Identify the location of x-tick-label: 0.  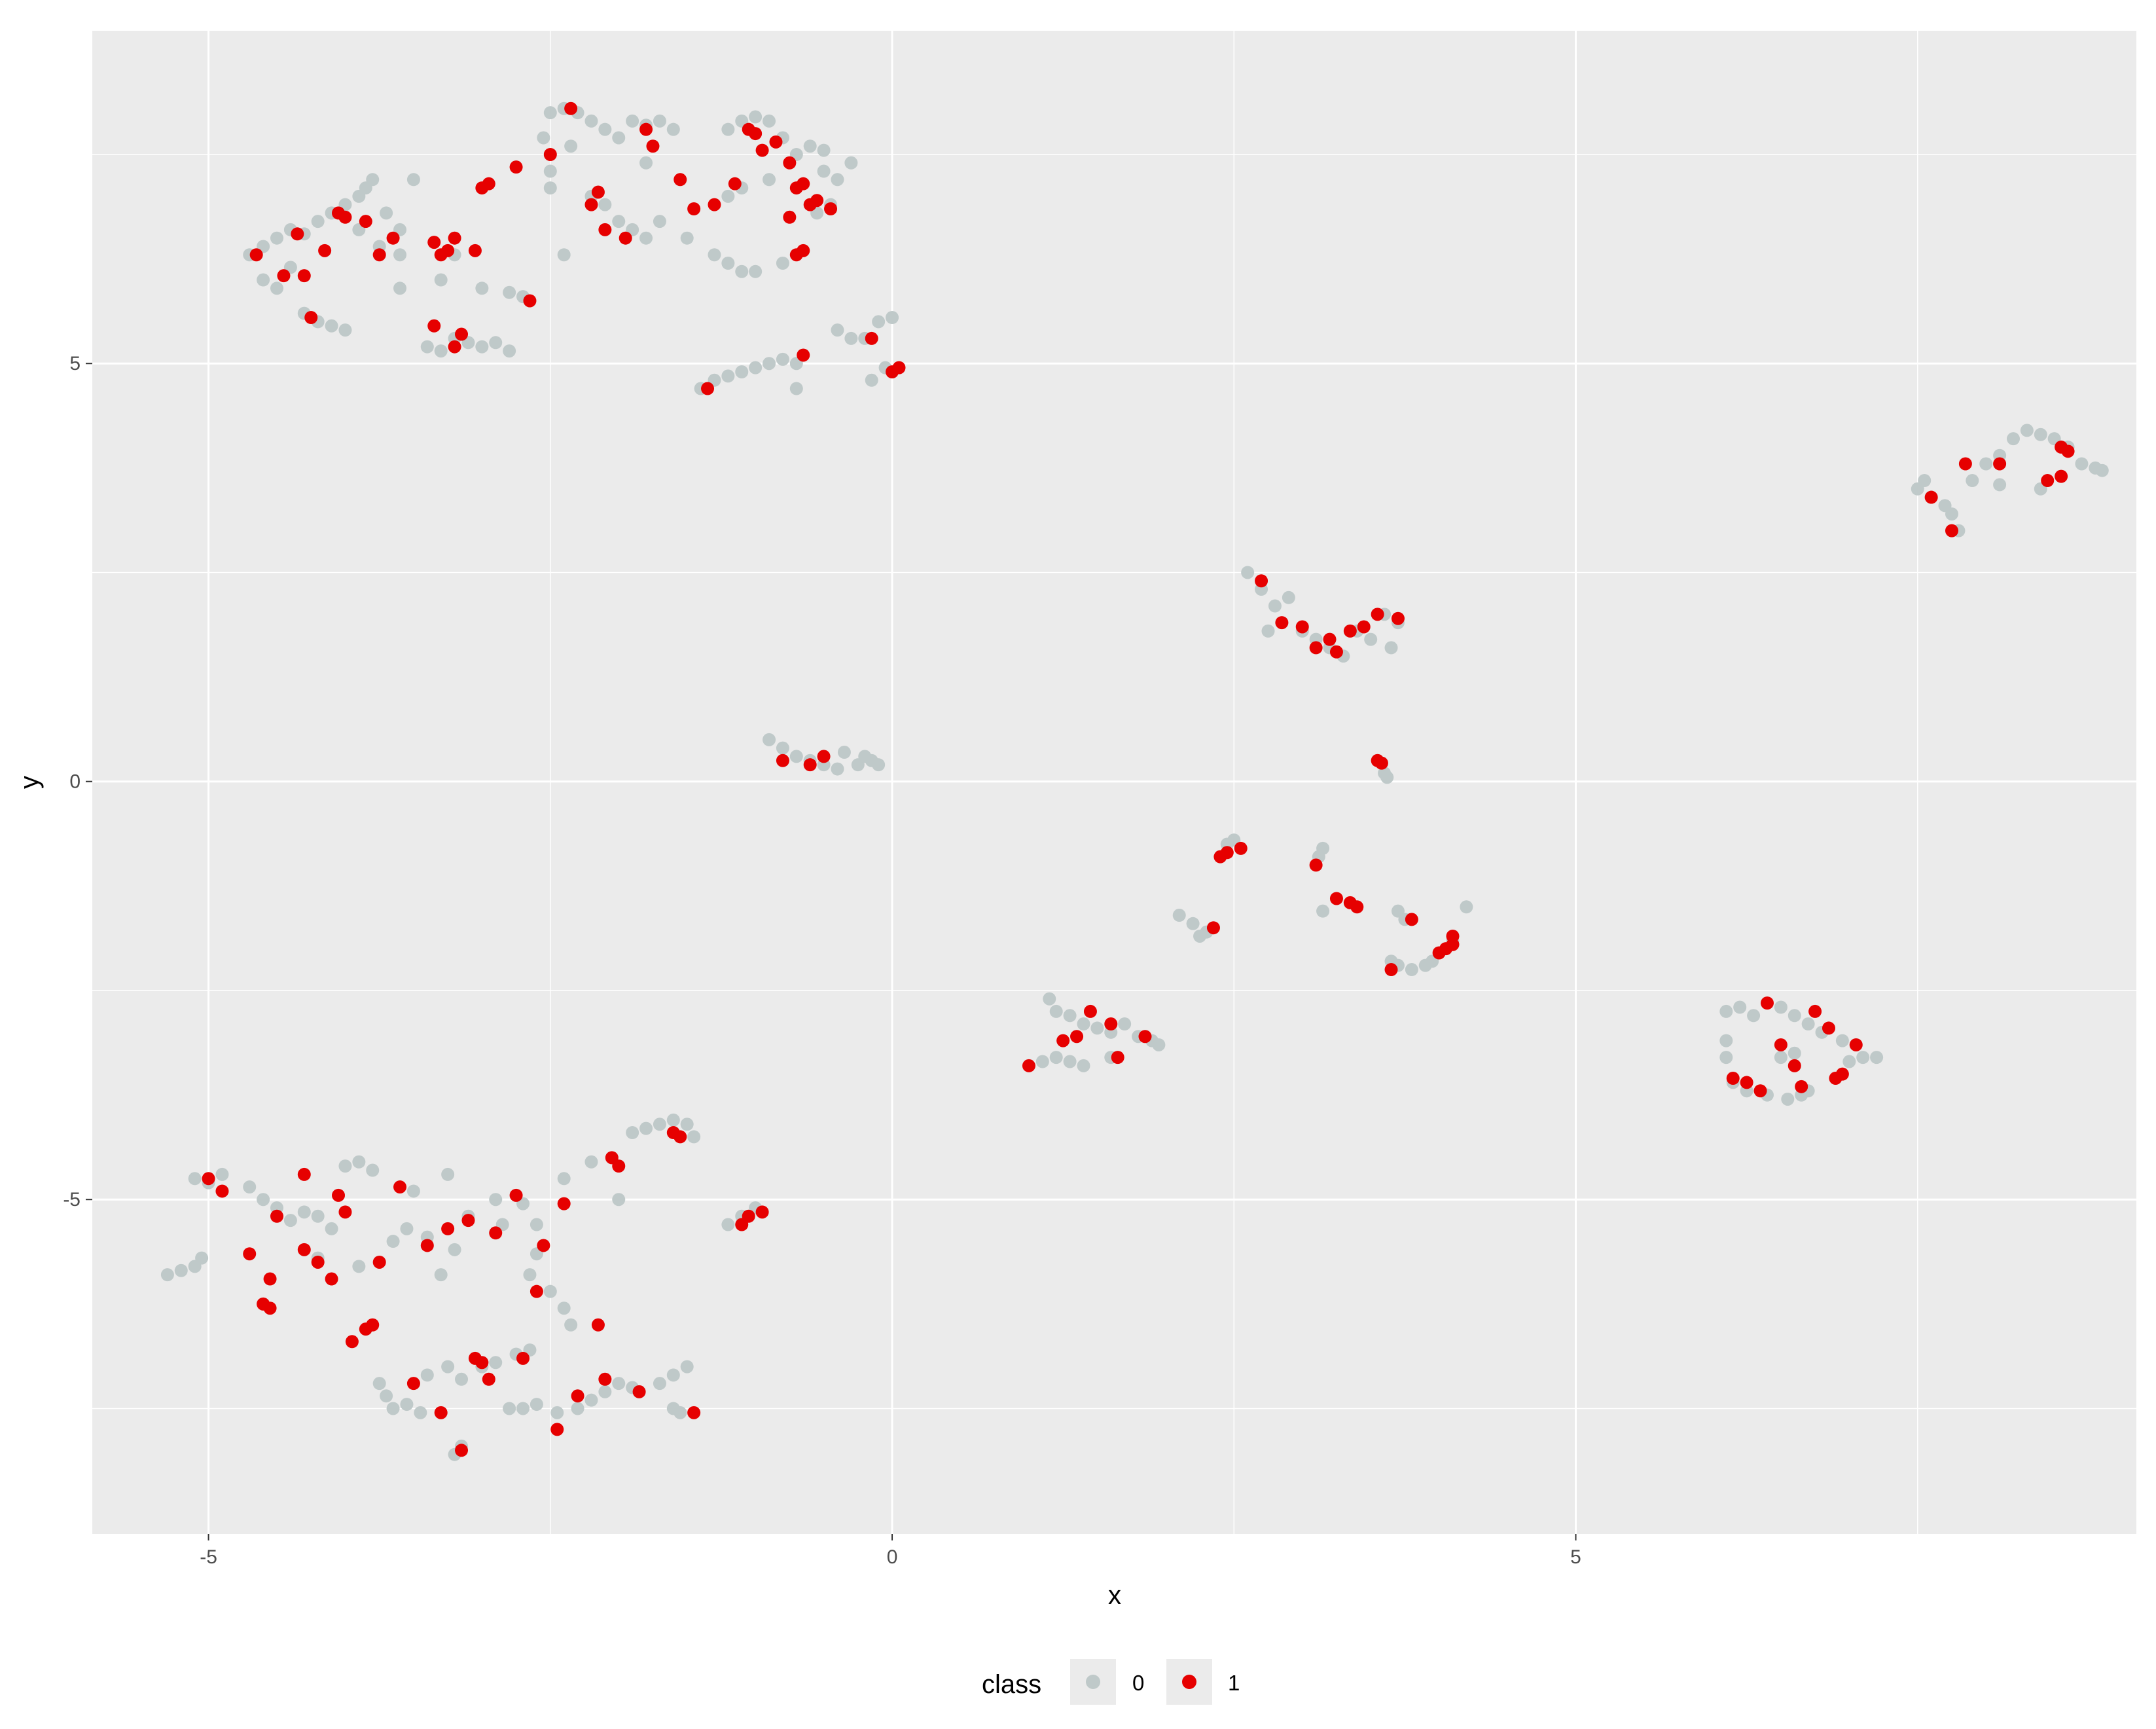
(892, 1557).